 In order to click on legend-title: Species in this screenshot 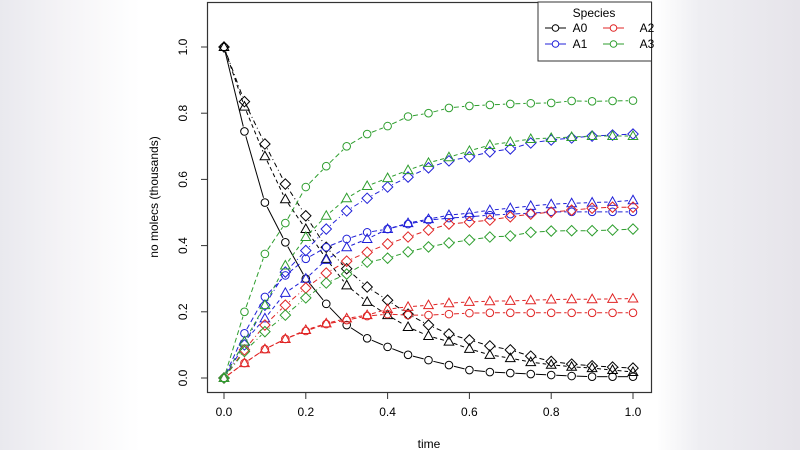, I will do `click(594, 13)`.